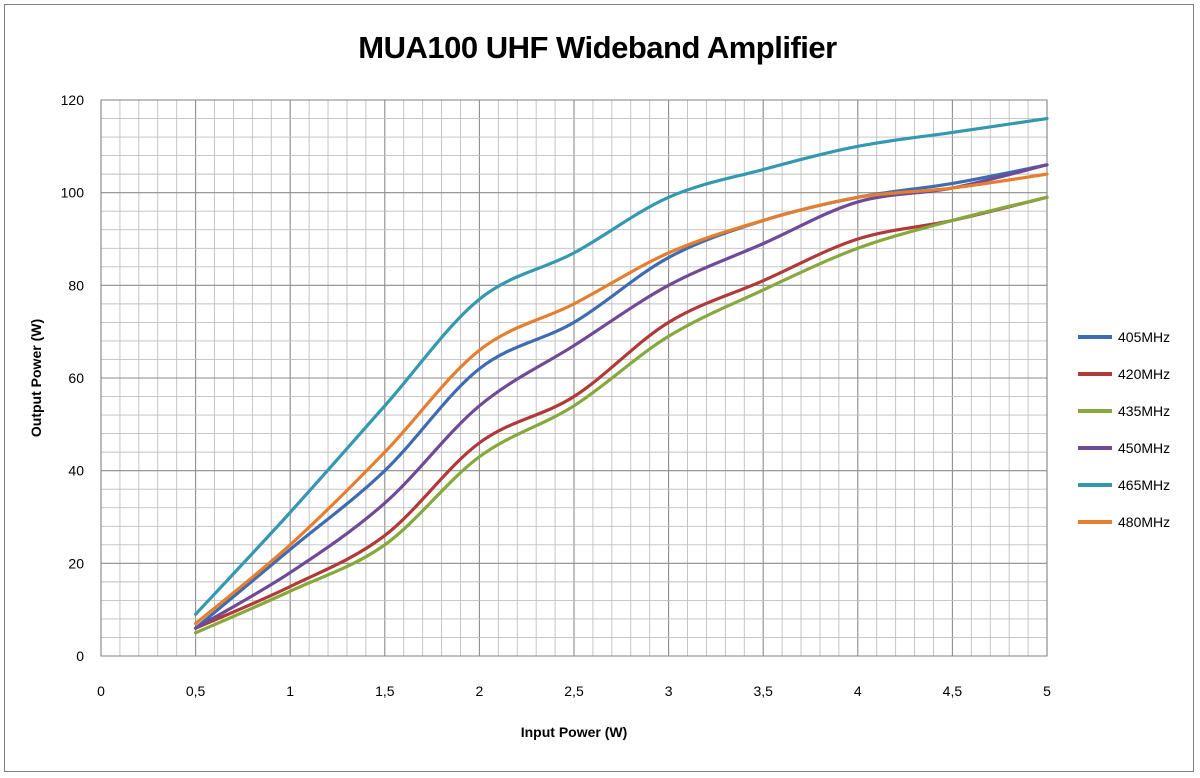 This screenshot has width=1200, height=778. I want to click on x-tick-label: 3, so click(669, 691).